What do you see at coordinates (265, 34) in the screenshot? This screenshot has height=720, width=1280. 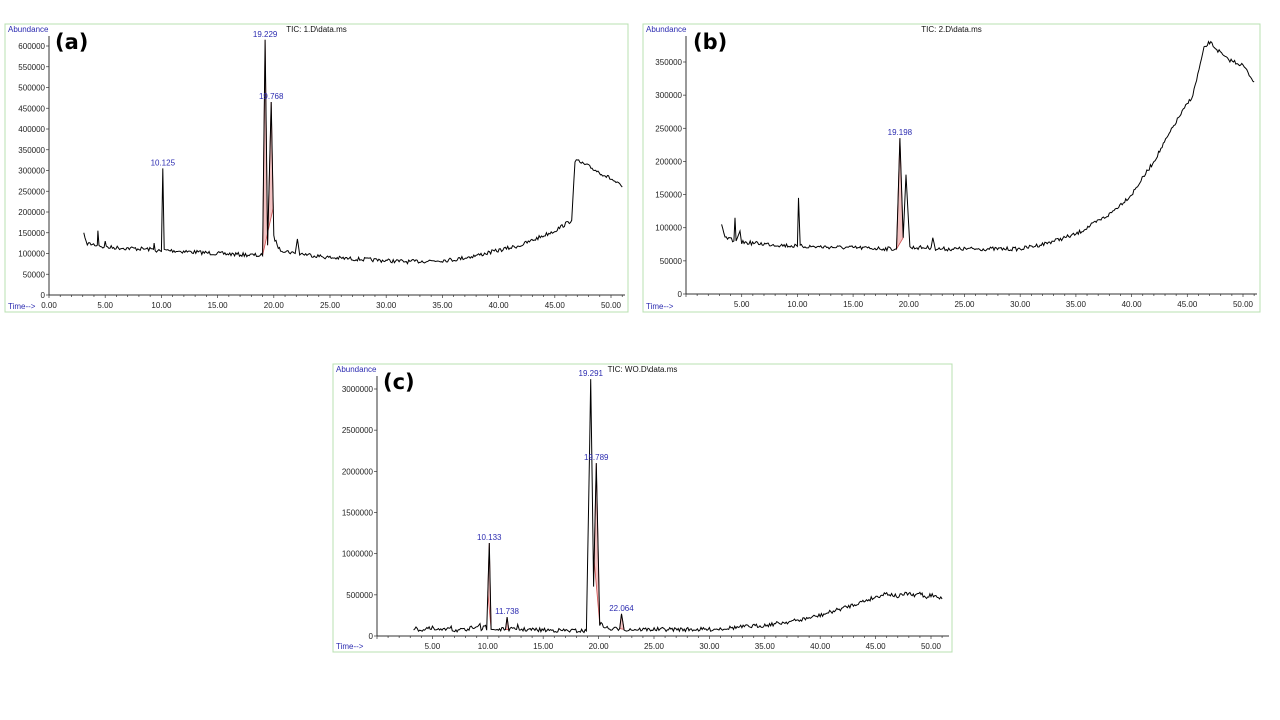 I see `peak-label: 19.229` at bounding box center [265, 34].